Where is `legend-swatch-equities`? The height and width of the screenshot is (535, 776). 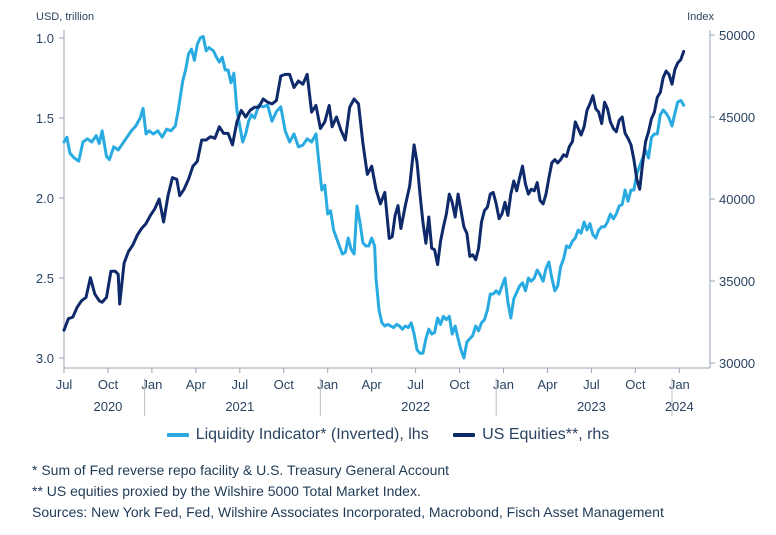
legend-swatch-equities is located at coordinates (464, 435).